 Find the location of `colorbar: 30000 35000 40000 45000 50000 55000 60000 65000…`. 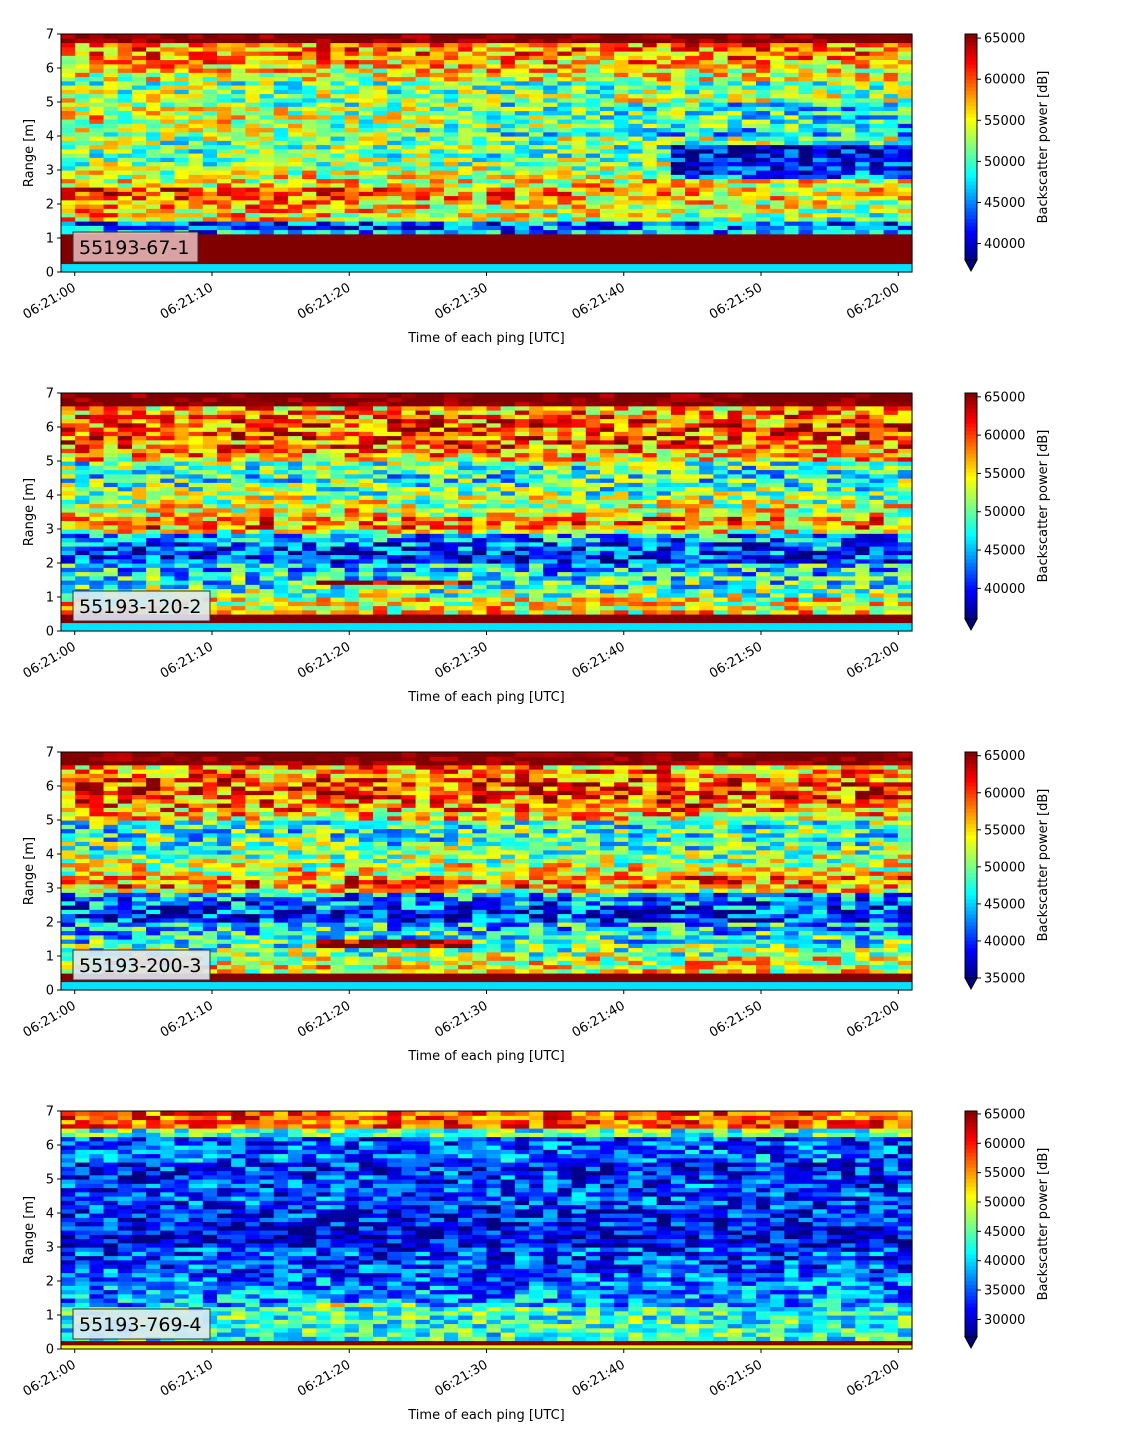

colorbar: 30000 35000 40000 45000 50000 55000 60000 65000… is located at coordinates (1007, 1228).